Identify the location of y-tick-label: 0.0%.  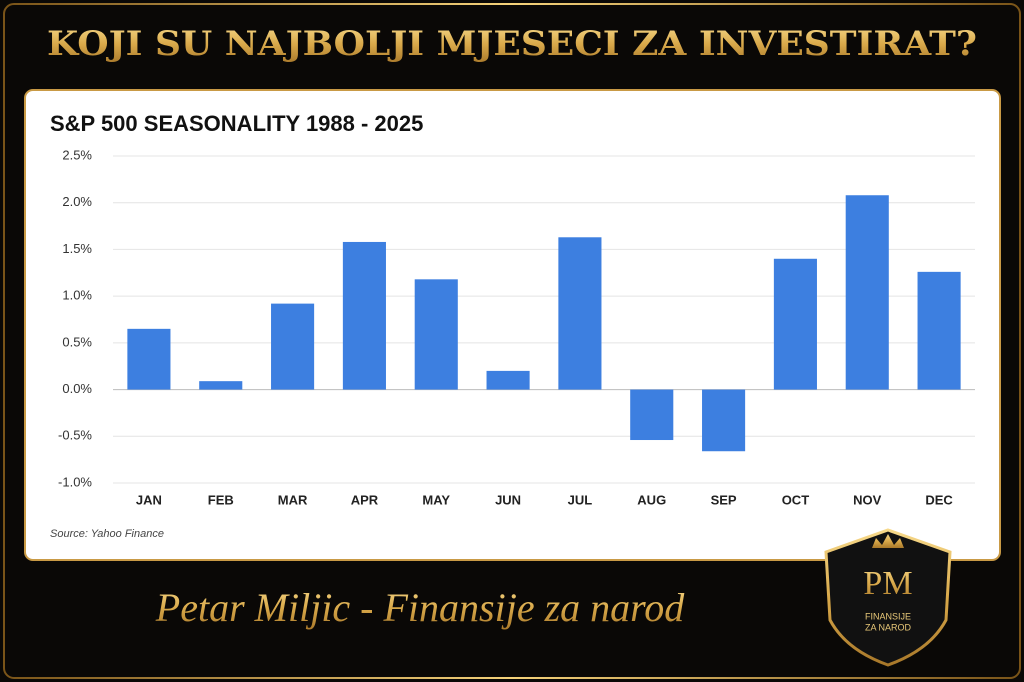
(77, 388).